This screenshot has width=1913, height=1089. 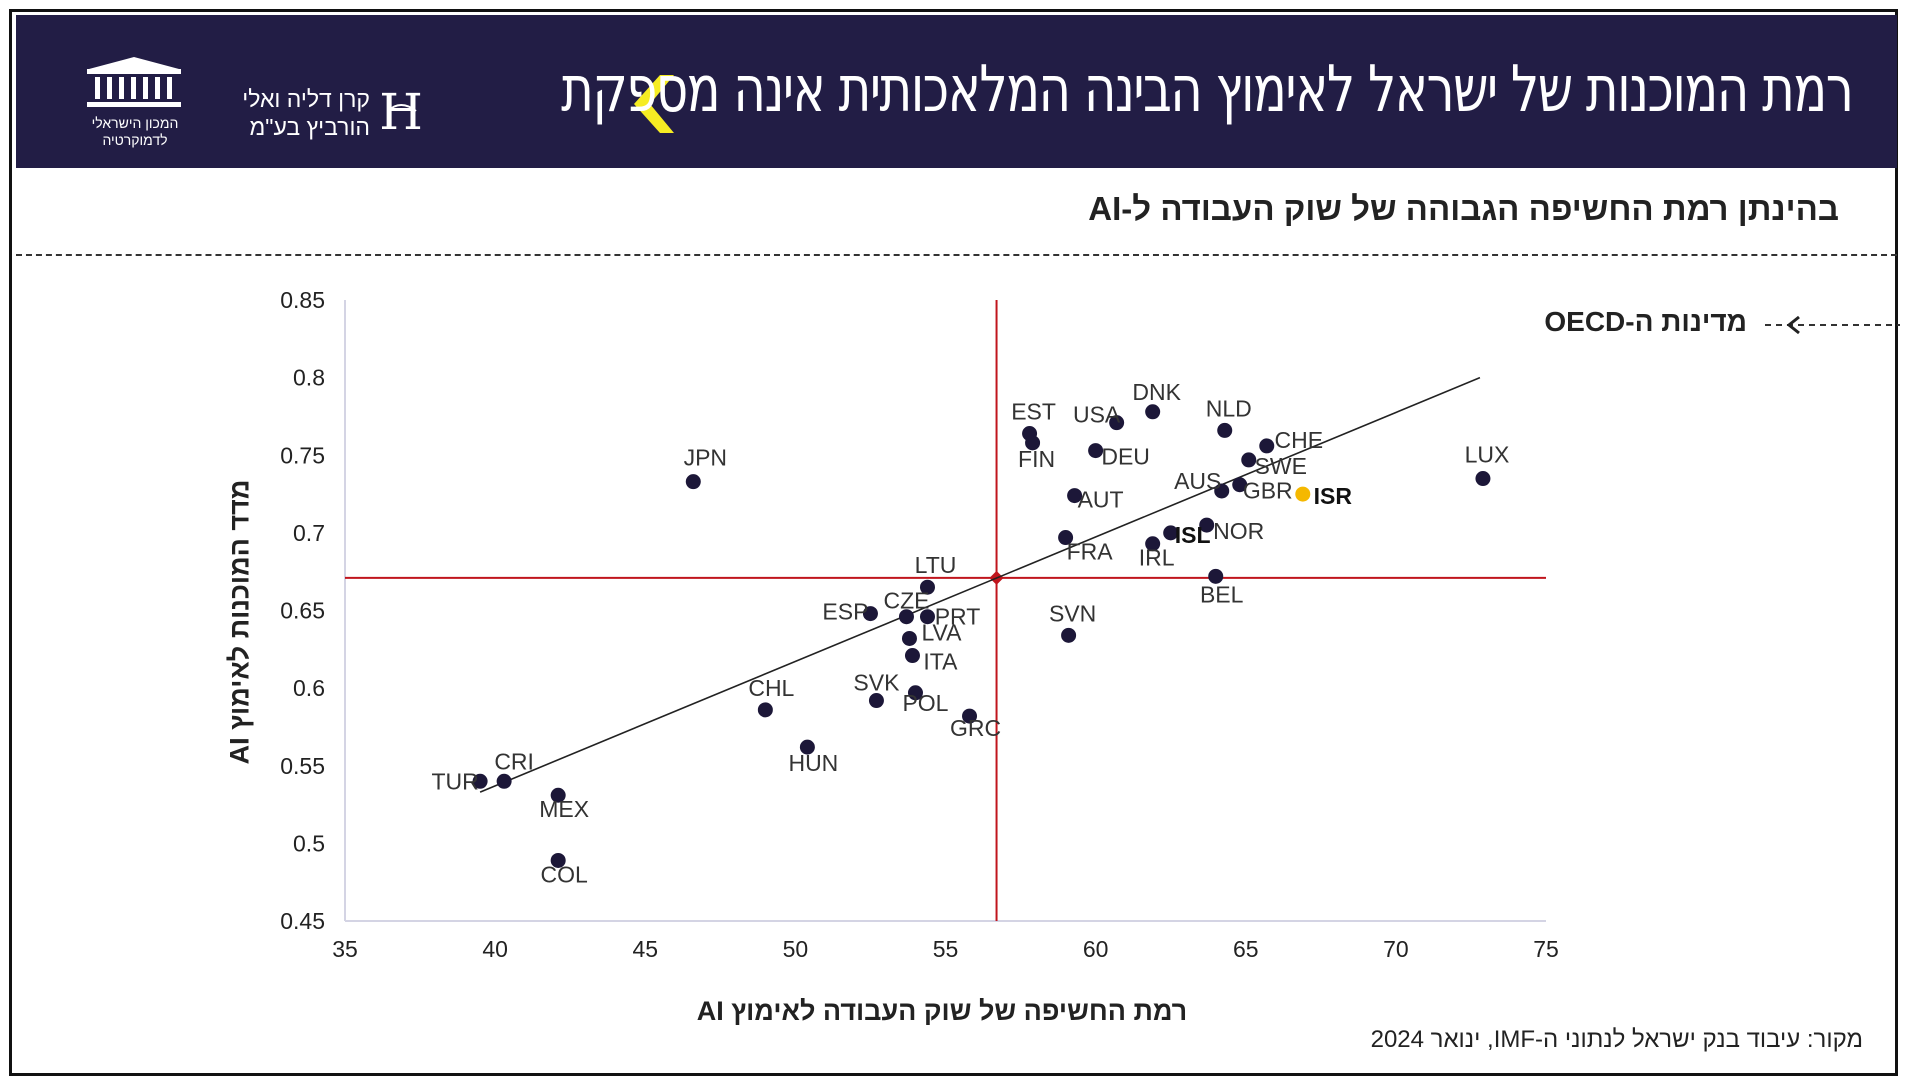 What do you see at coordinates (1096, 949) in the screenshot?
I see `x-tick-label: 60` at bounding box center [1096, 949].